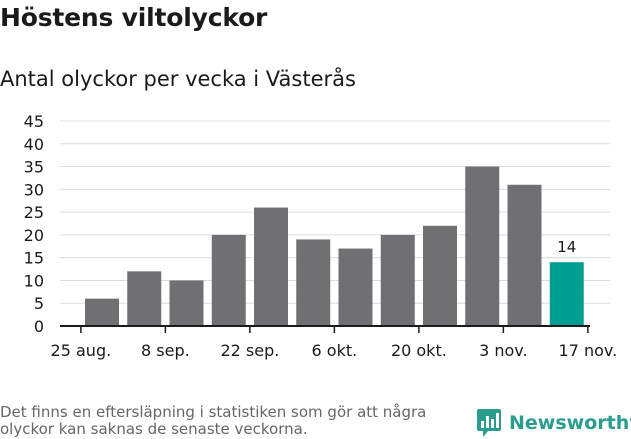 This screenshot has width=631, height=439. Describe the element at coordinates (34, 189) in the screenshot. I see `y-tick-label: 30` at that location.